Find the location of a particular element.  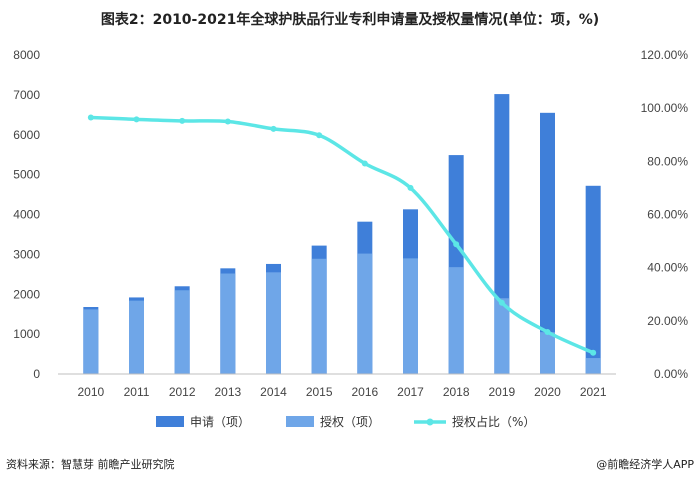

x-axis-tick: 2020 is located at coordinates (547, 392).